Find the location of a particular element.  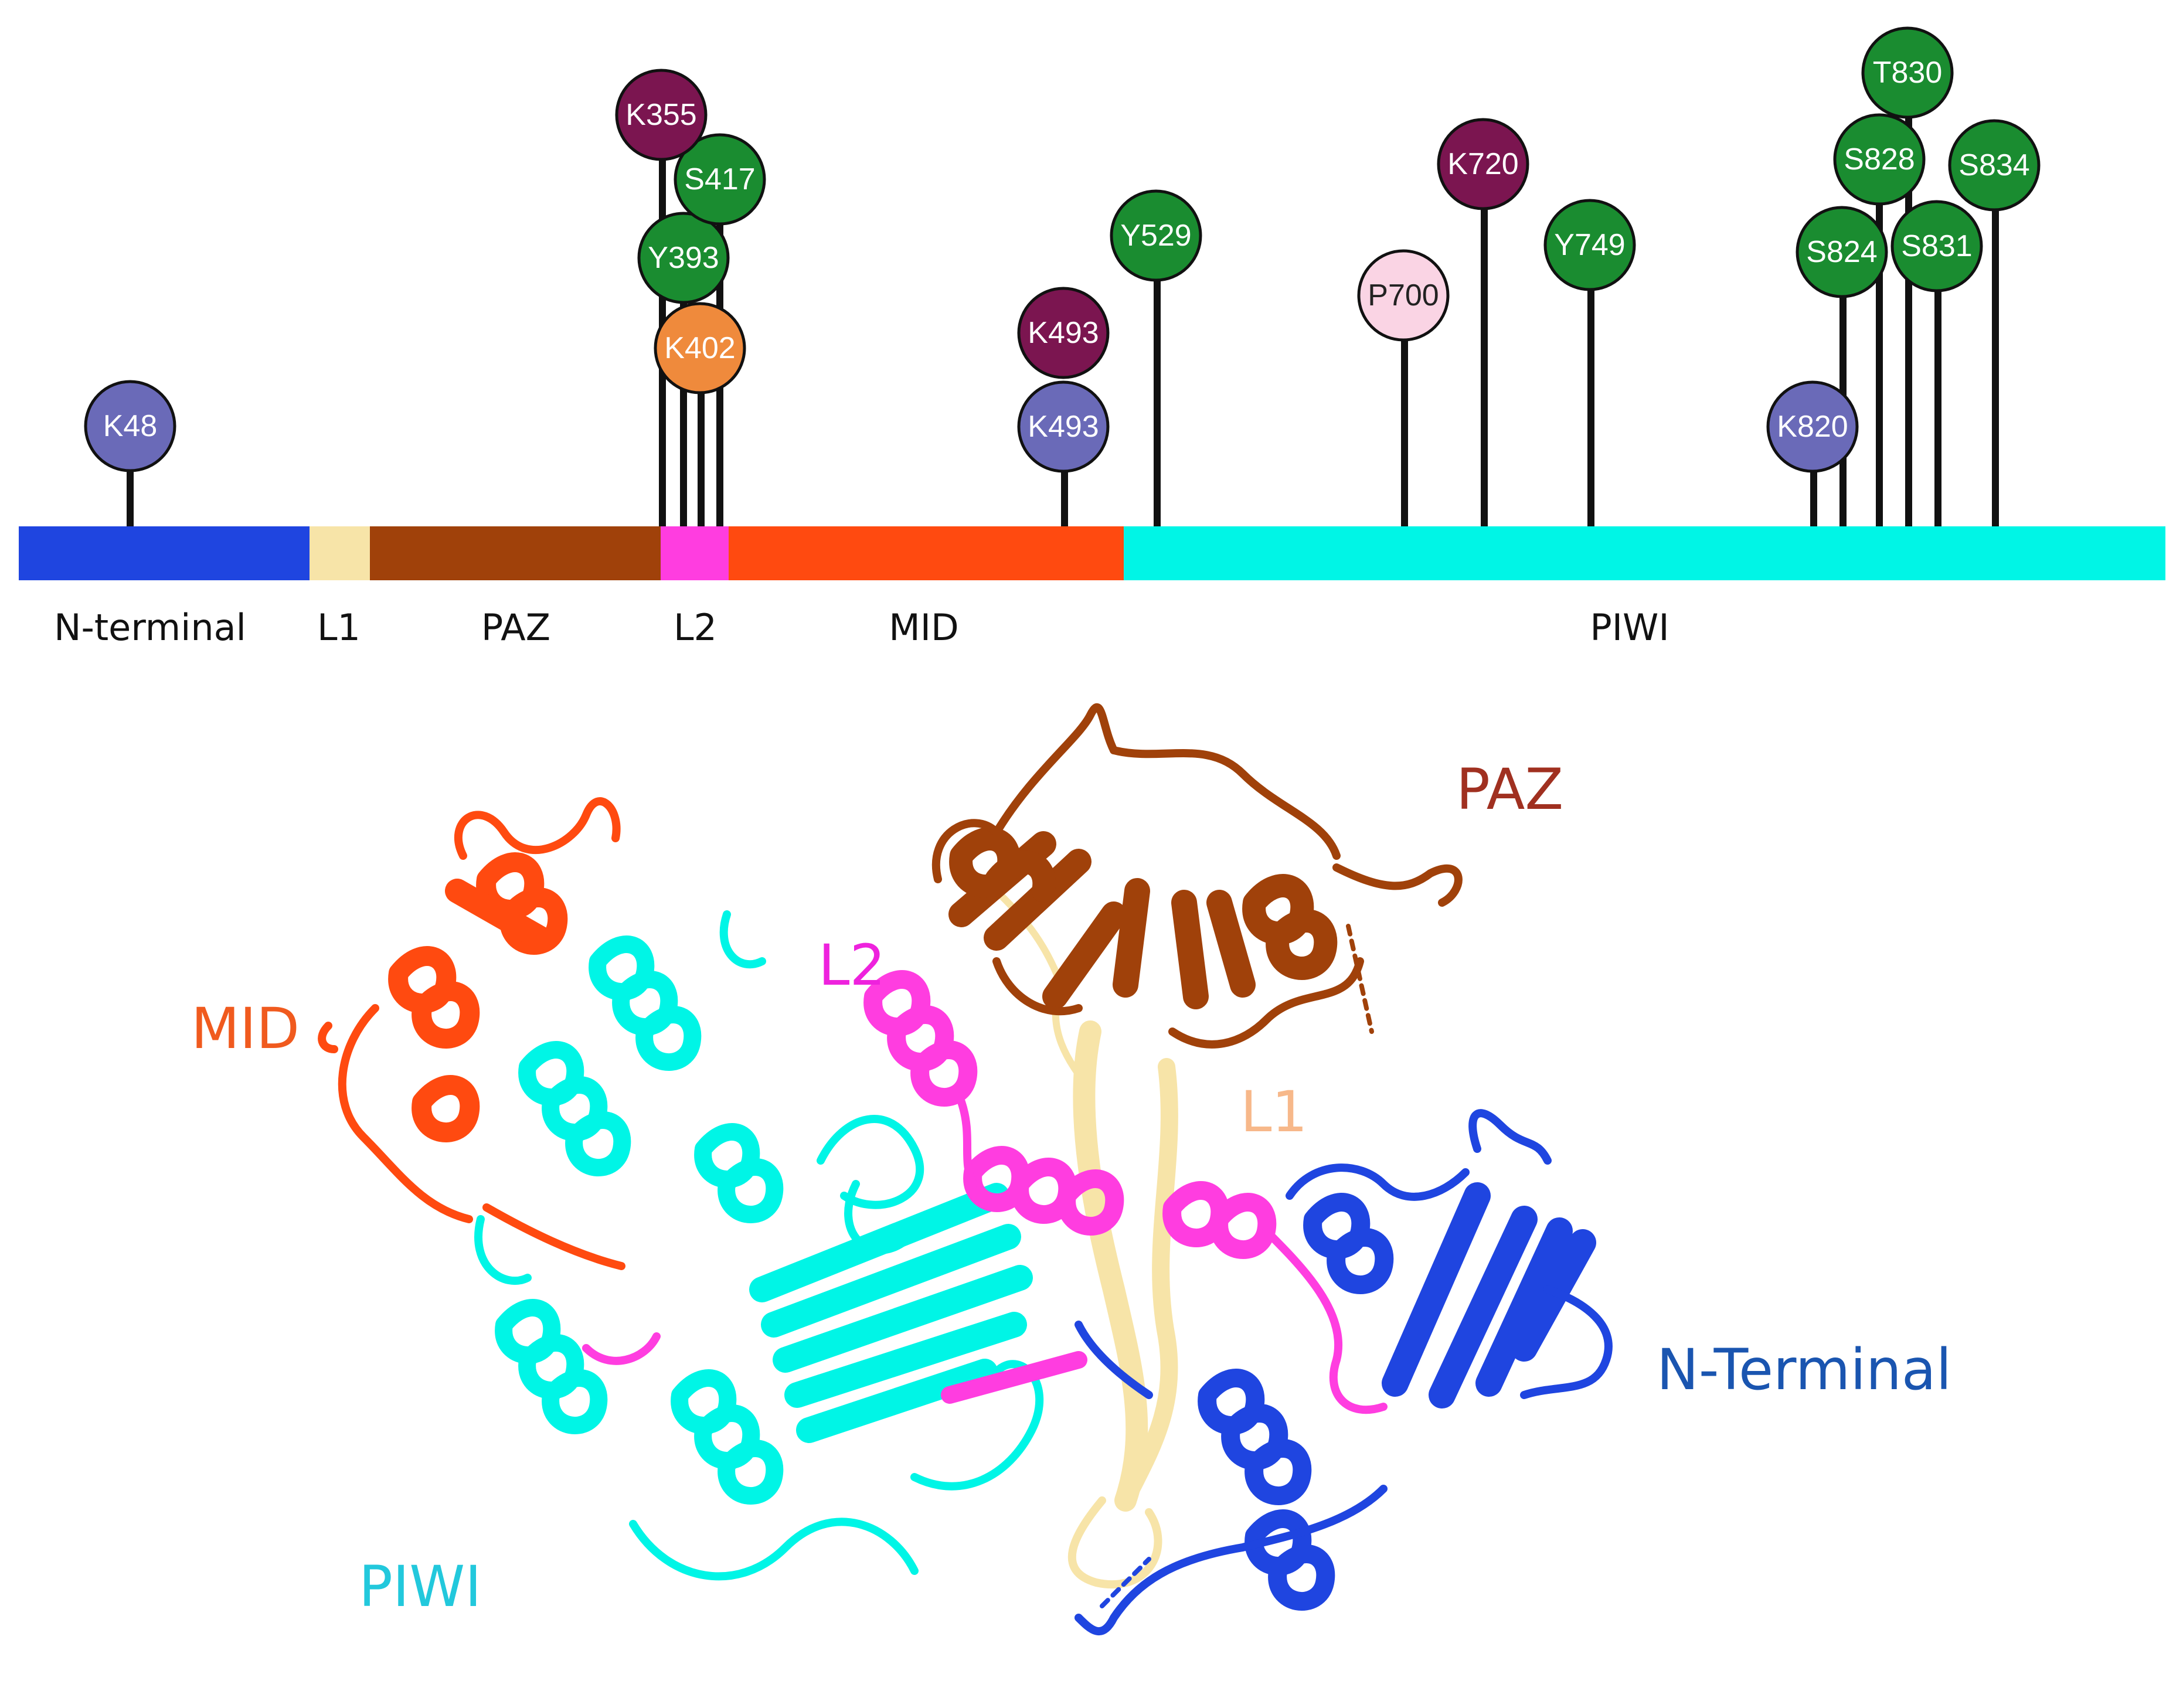

l2-ribbon is located at coordinates (985, 1192).